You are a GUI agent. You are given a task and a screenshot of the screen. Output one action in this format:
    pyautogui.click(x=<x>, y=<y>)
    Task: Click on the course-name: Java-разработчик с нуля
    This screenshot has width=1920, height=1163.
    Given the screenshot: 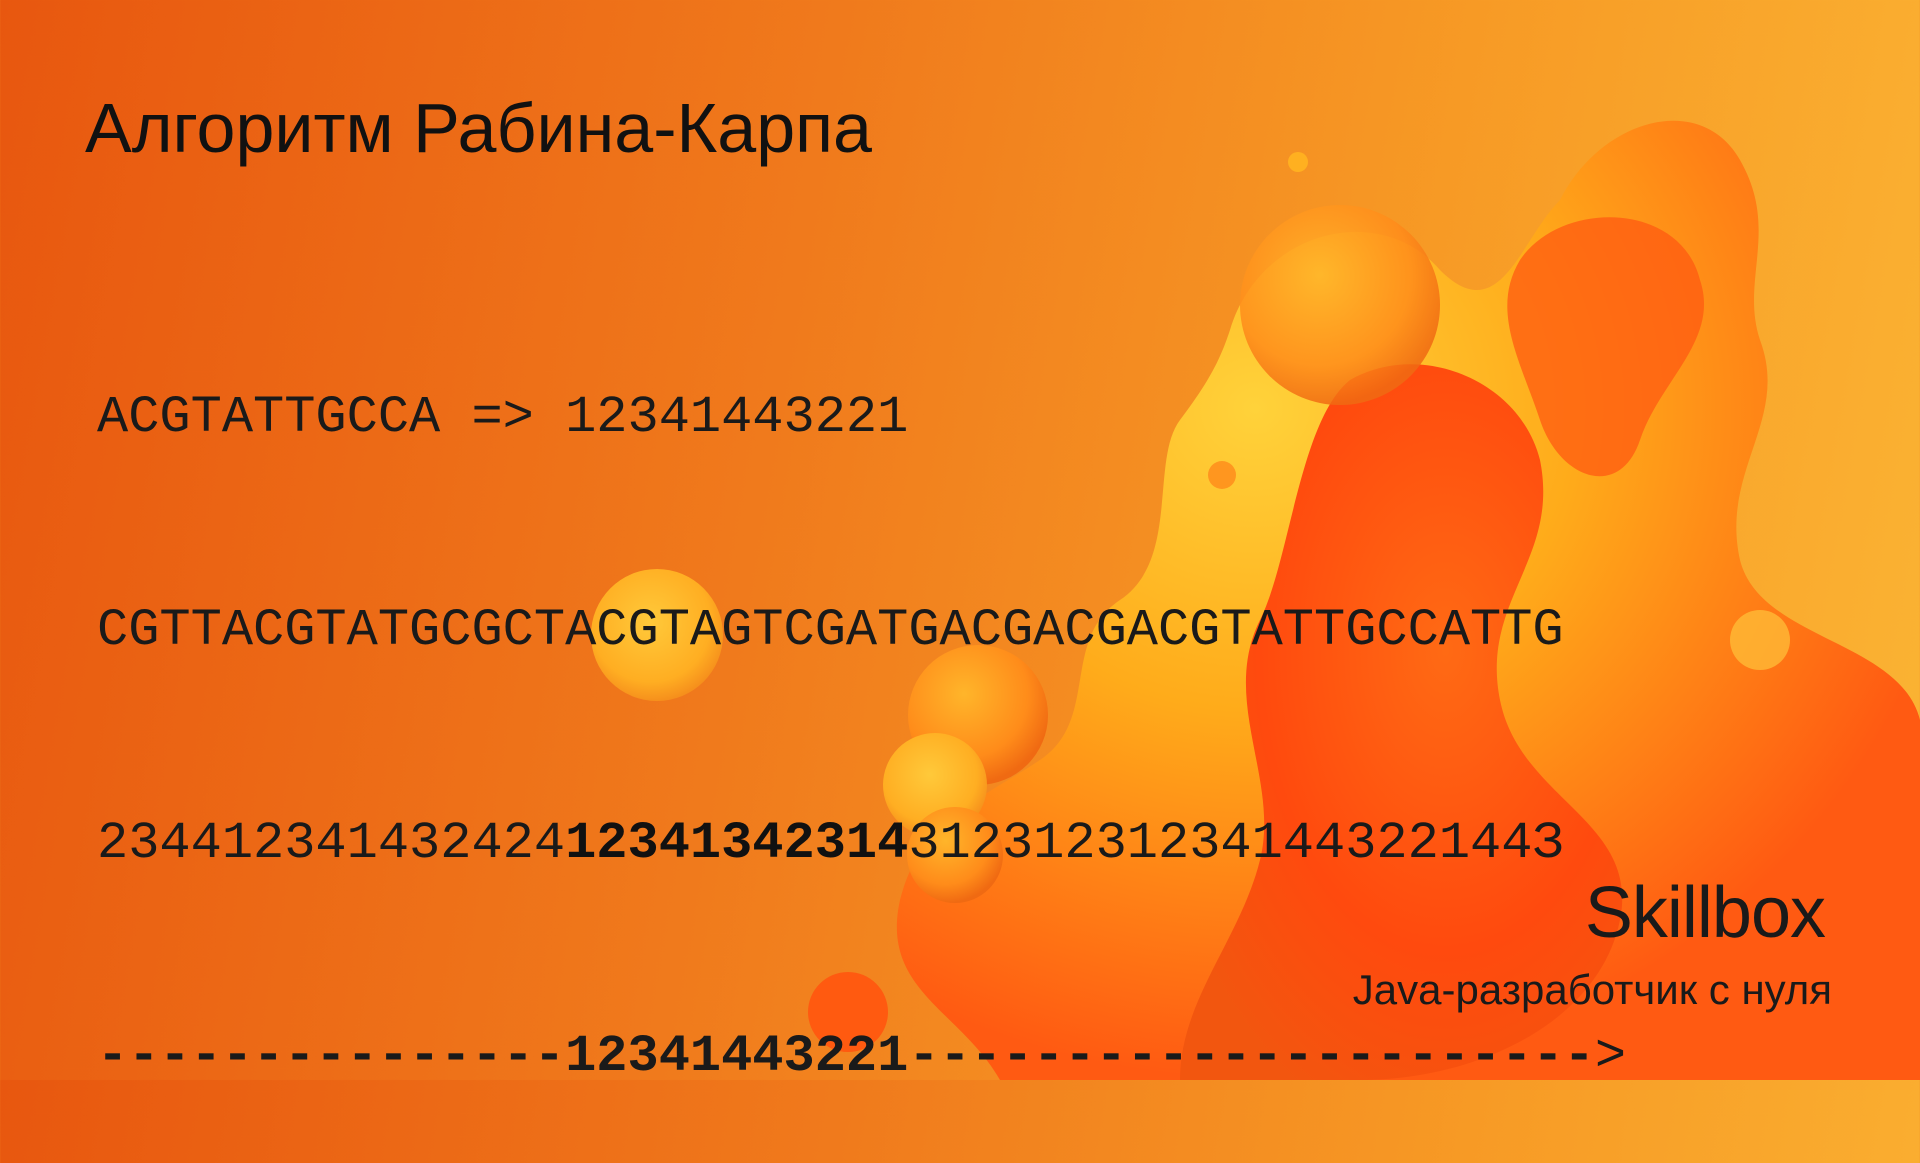 What is the action you would take?
    pyautogui.click(x=1592, y=989)
    